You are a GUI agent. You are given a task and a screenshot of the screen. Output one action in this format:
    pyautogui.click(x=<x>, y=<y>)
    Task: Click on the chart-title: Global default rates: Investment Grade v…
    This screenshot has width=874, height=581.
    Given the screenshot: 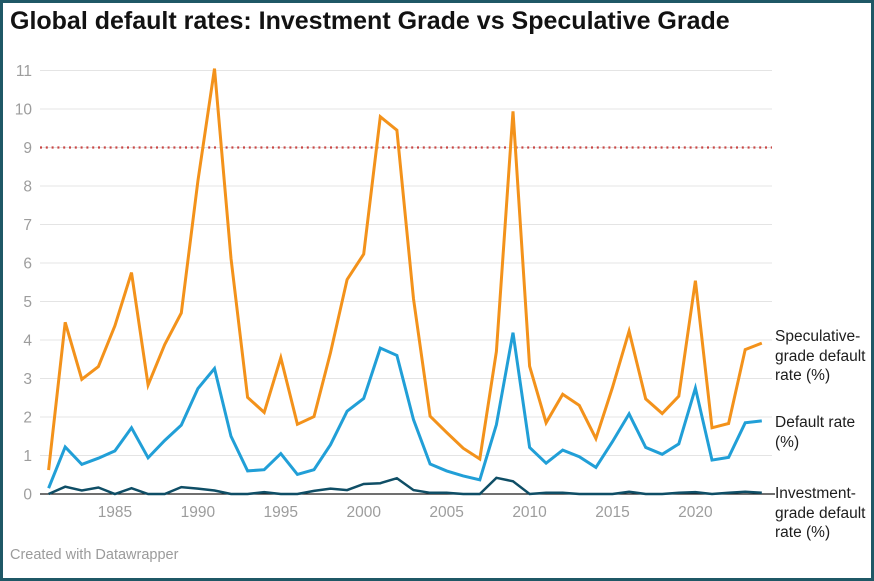 What is the action you would take?
    pyautogui.click(x=370, y=21)
    